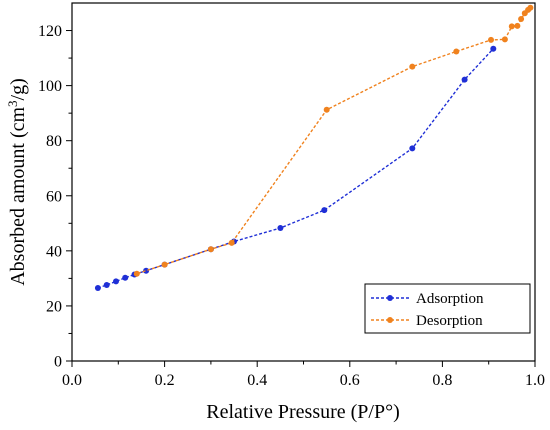  What do you see at coordinates (257, 380) in the screenshot?
I see `x-tick-label: 0.4` at bounding box center [257, 380].